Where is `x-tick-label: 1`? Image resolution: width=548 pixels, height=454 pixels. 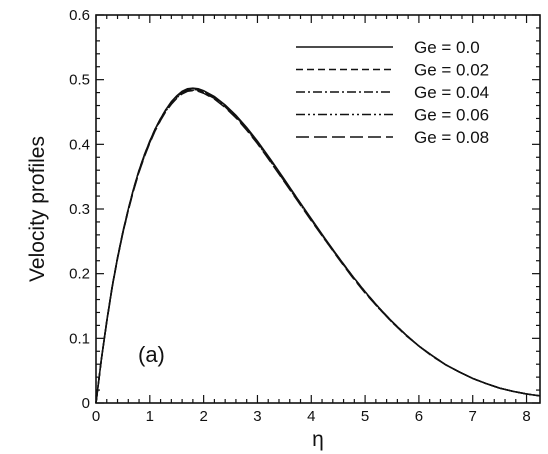
x-tick-label: 1 is located at coordinates (150, 416).